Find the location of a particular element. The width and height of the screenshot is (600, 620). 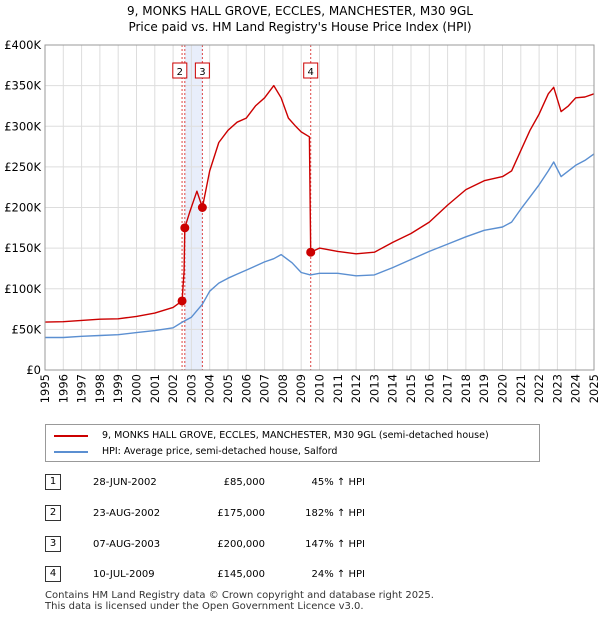

legend-swatch-hpi is located at coordinates (71, 452).